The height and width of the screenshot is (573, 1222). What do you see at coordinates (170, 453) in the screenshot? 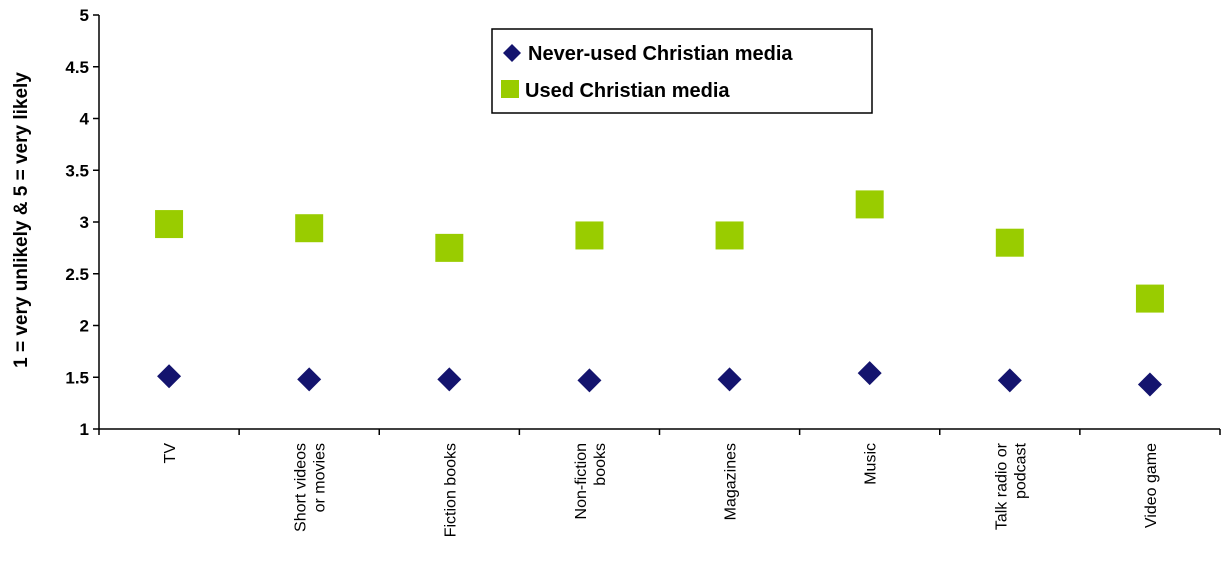
I see `x-category-label: TV` at bounding box center [170, 453].